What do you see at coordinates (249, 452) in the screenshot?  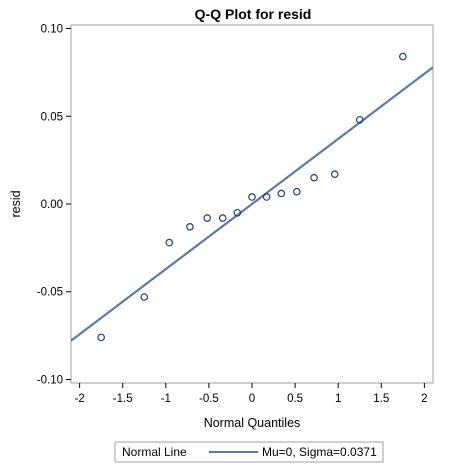 I see `legend: Normal Line Mu=0, Sigma=0.0371` at bounding box center [249, 452].